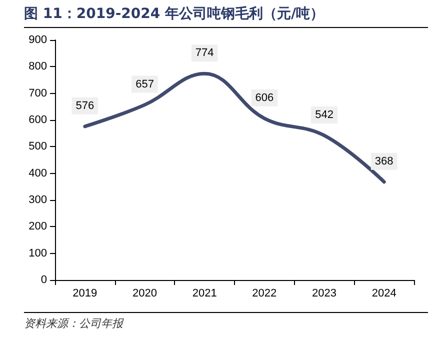 The height and width of the screenshot is (342, 436). Describe the element at coordinates (37, 93) in the screenshot. I see `y-tick-label: 700` at that location.